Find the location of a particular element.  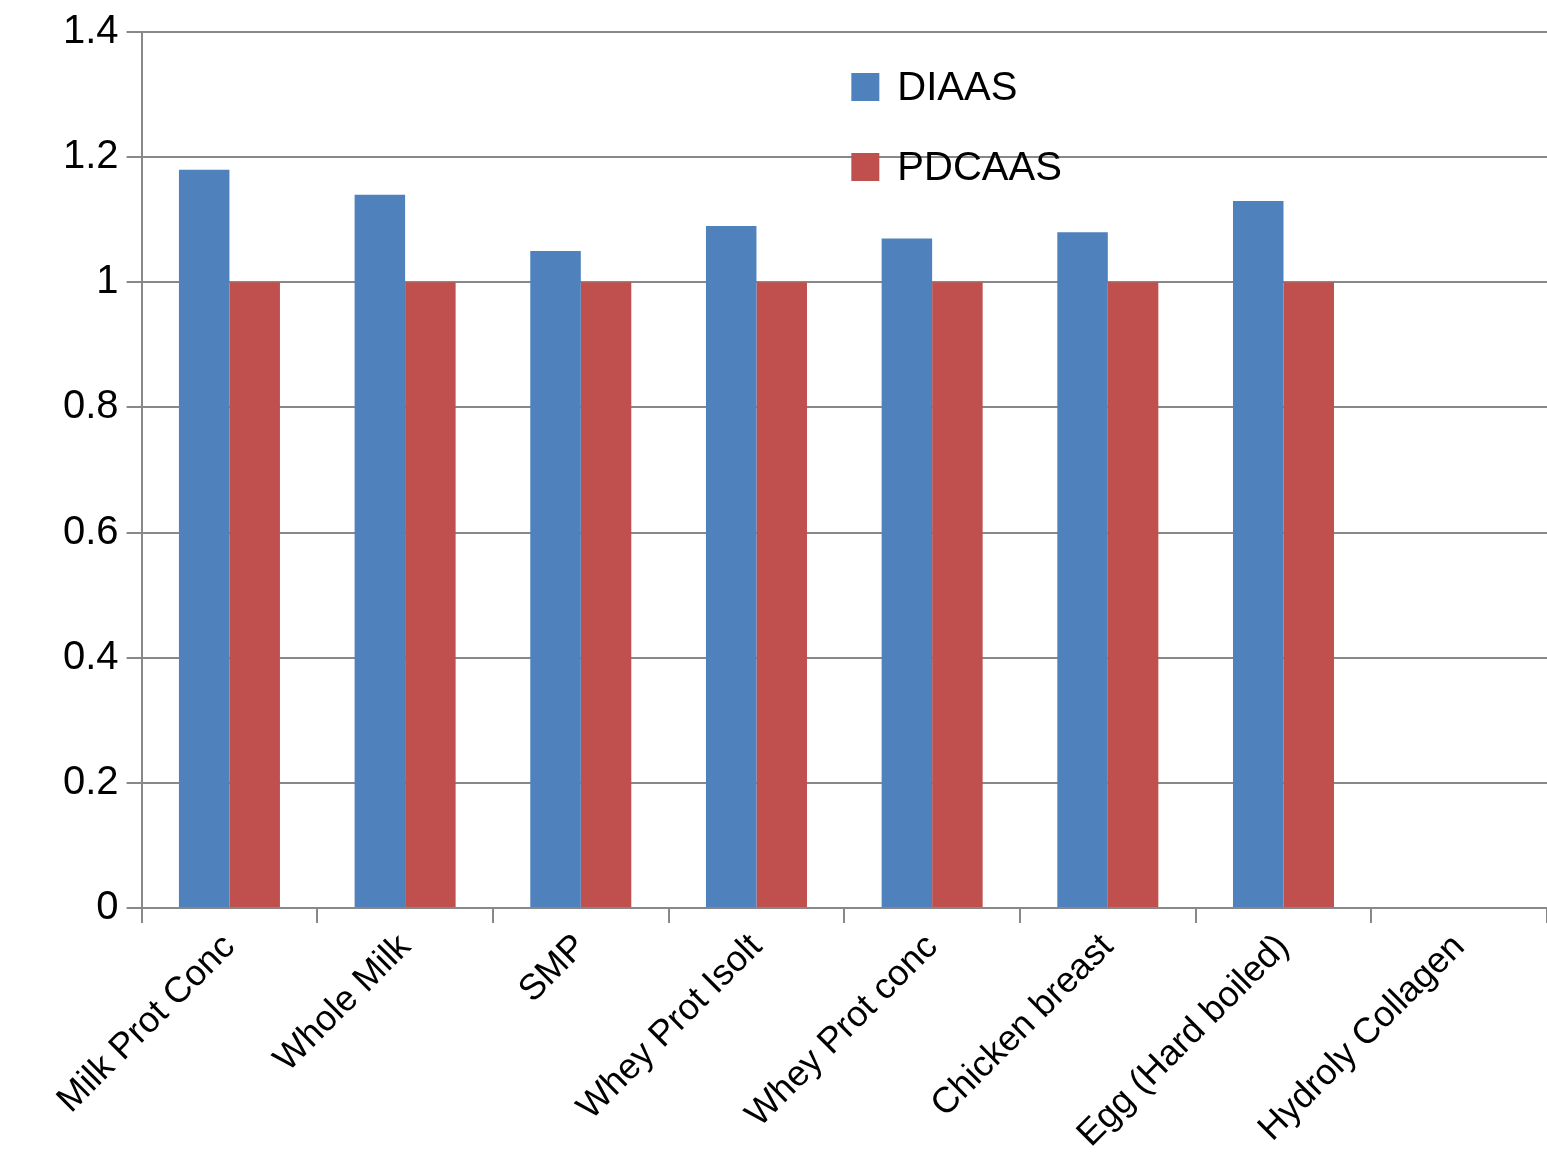

y-tick-label: 0.6 is located at coordinates (91, 529).